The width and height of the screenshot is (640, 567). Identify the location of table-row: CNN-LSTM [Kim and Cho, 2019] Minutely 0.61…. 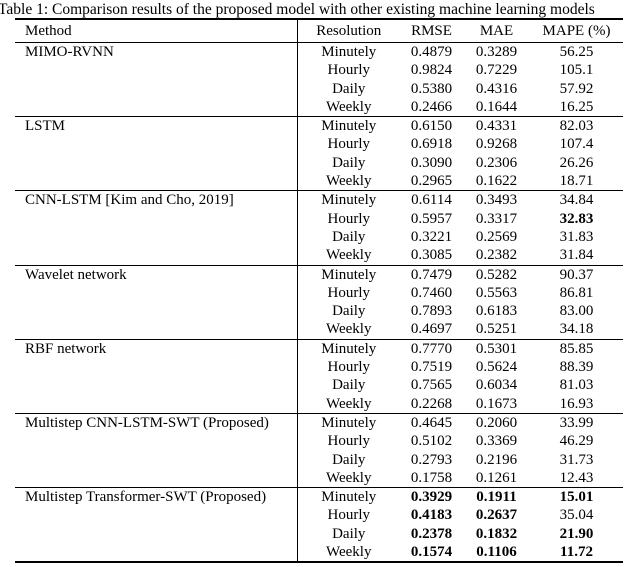
(319, 228).